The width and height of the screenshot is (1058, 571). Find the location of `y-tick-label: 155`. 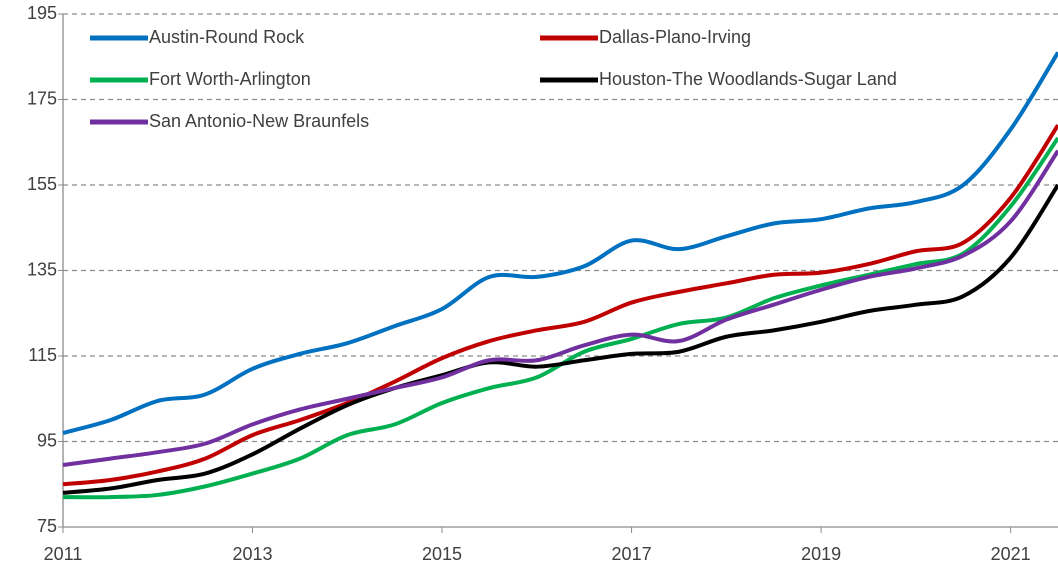

y-tick-label: 155 is located at coordinates (42, 184).